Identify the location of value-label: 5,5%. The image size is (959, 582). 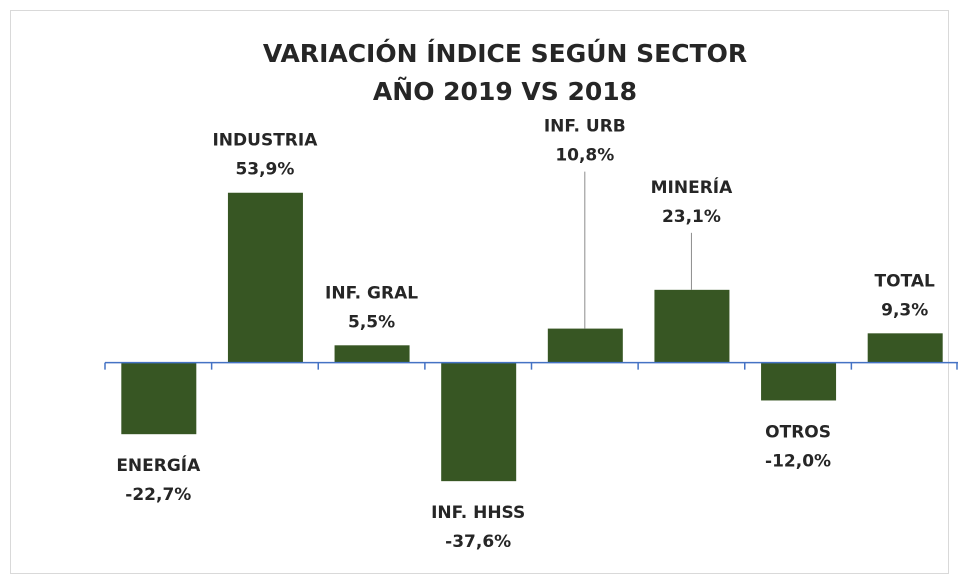
(371, 322).